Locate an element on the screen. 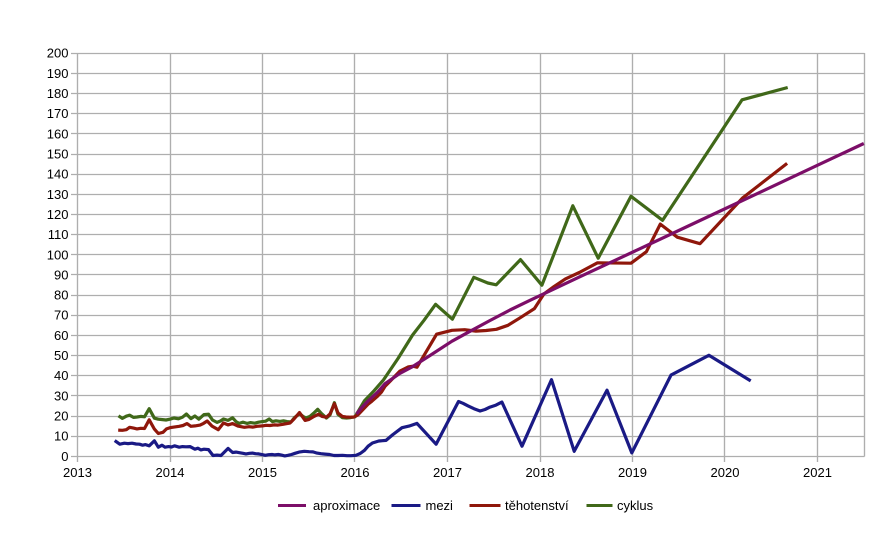 Image resolution: width=888 pixels, height=536 pixels. svg-text: 200 is located at coordinates (58, 53).